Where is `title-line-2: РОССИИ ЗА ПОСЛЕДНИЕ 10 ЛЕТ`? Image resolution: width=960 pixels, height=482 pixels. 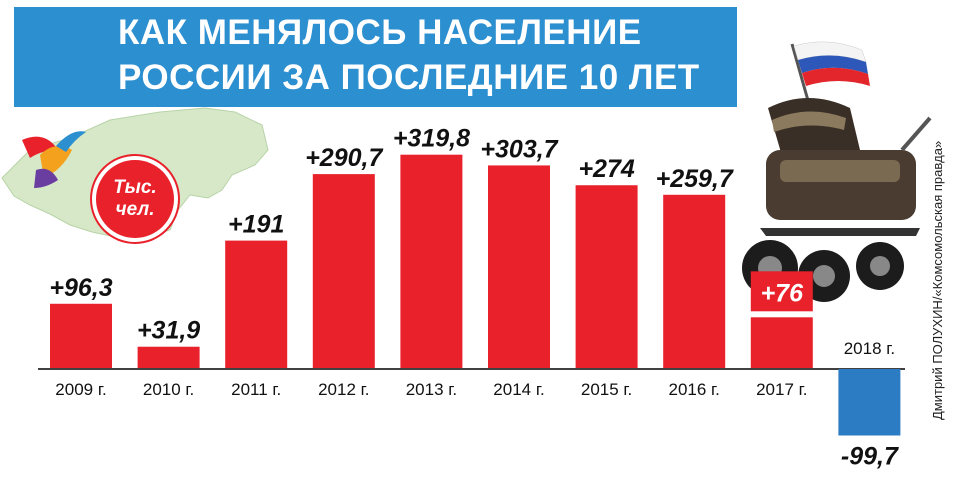
title-line-2: РОССИИ ЗА ПОСЛЕДНИЕ 10 ЛЕТ is located at coordinates (409, 77).